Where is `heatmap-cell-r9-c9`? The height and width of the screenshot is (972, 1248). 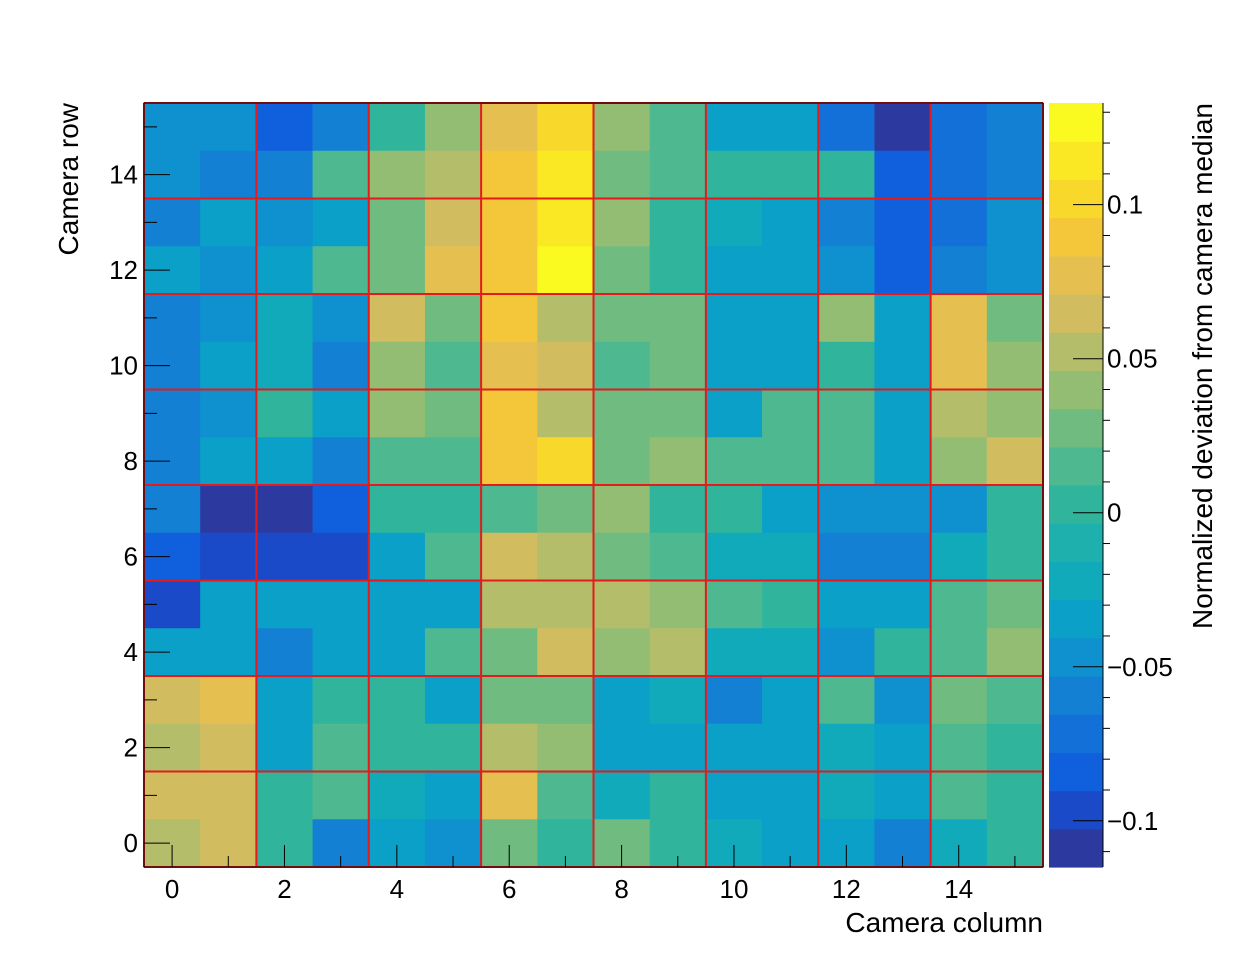
heatmap-cell-r9-c9 is located at coordinates (678, 413).